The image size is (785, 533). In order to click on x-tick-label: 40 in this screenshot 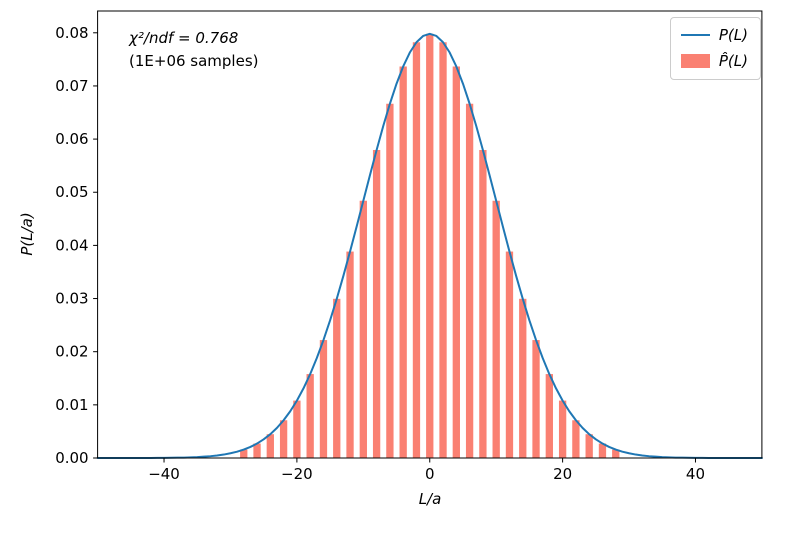, I will do `click(695, 474)`.